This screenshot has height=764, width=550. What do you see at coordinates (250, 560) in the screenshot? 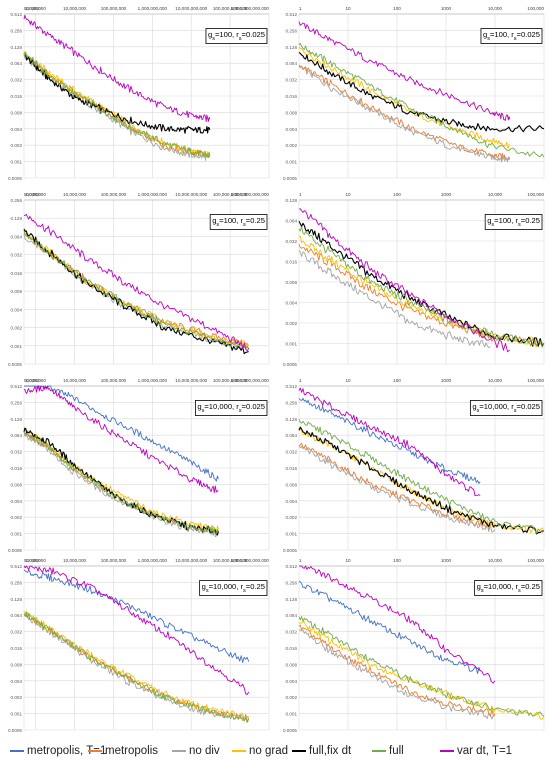
I see `x-tick-label: 1,000,000,000,000` at bounding box center [250, 560].